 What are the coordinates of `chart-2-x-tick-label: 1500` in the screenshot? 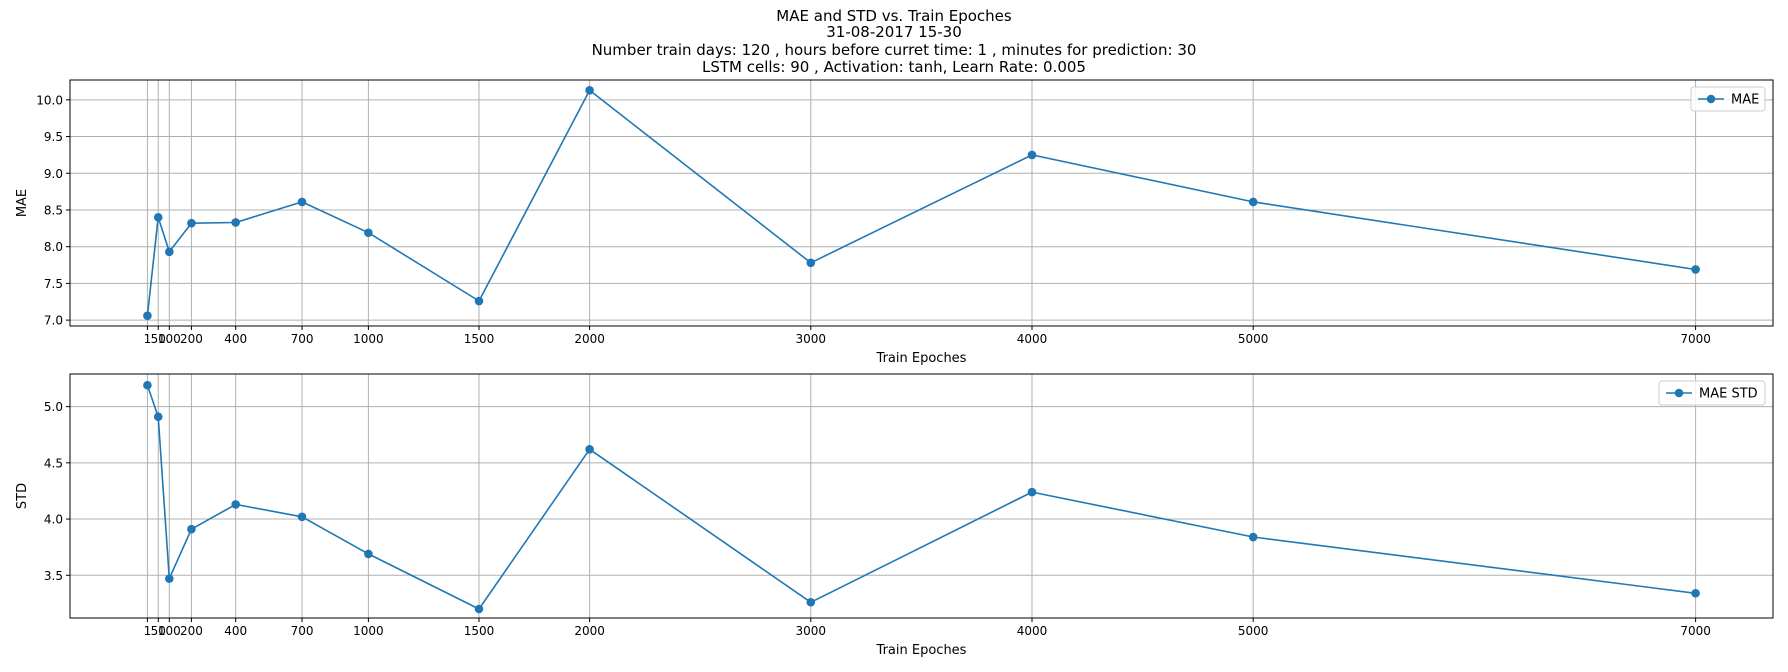 It's located at (479, 631).